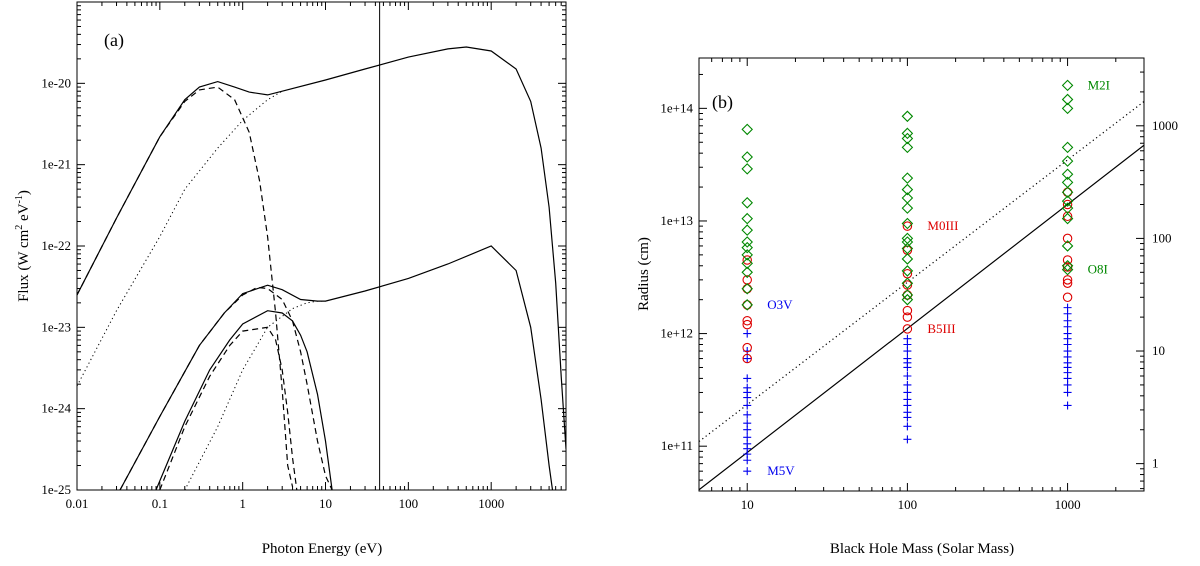  Describe the element at coordinates (24, 213) in the screenshot. I see `y-label-part: eV` at that location.